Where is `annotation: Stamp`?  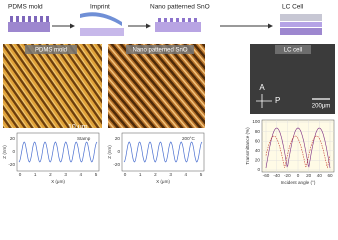
annotation: Stamp is located at coordinates (84, 138).